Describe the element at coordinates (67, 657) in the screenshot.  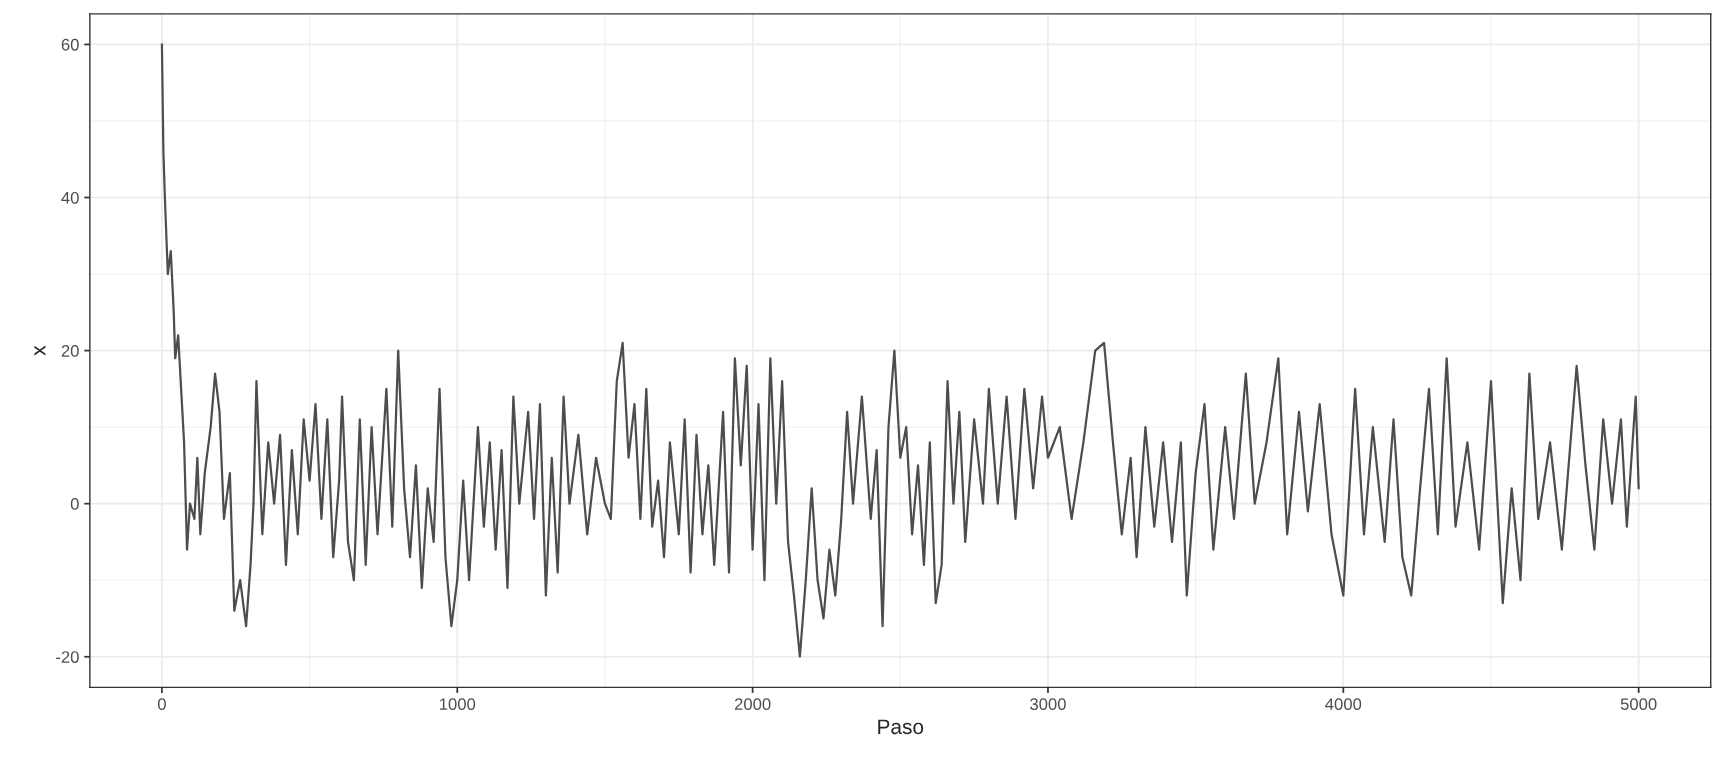
I see `y-tick-label: -20` at that location.